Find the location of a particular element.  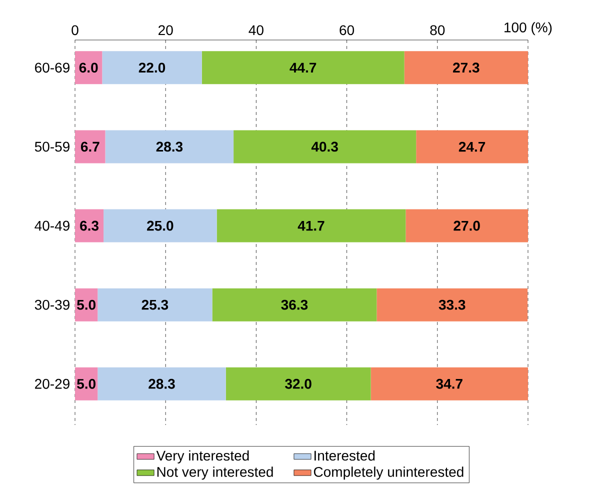

x-tick-label: 40 is located at coordinates (256, 30).